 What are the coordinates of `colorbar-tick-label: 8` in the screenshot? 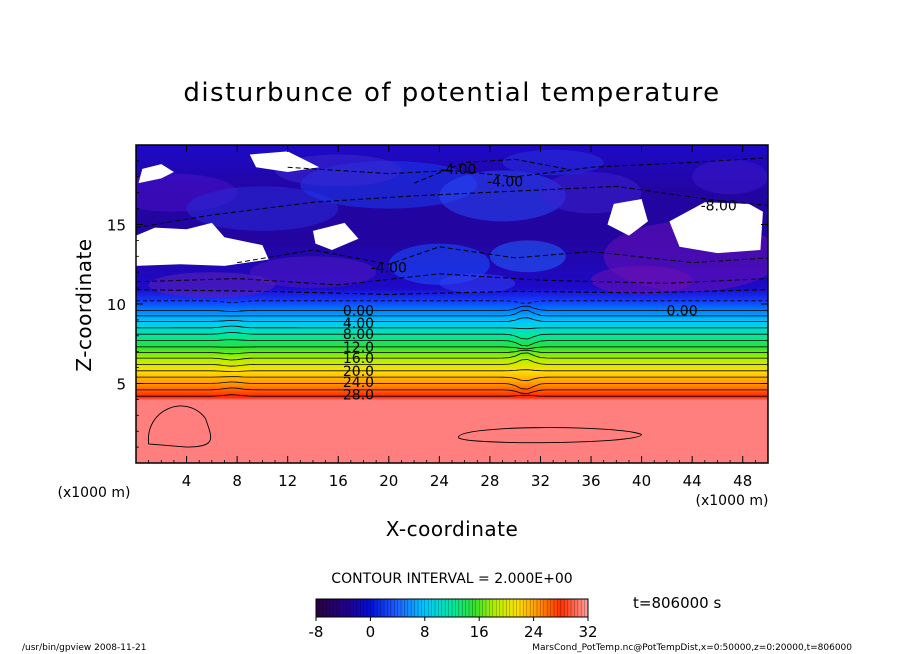 It's located at (425, 632).